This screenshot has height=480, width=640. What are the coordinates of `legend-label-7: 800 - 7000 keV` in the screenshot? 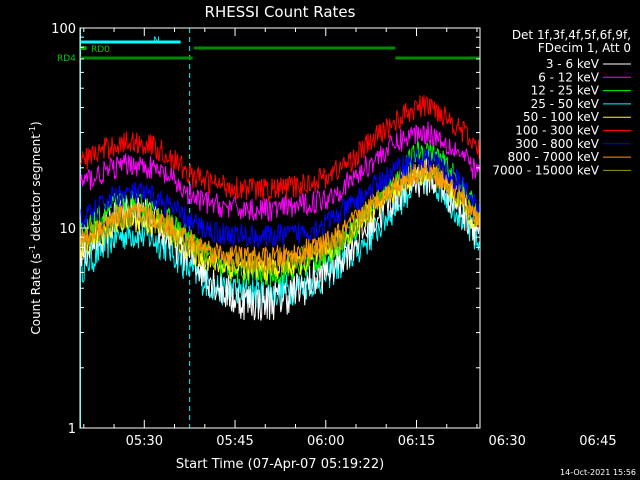 It's located at (554, 157).